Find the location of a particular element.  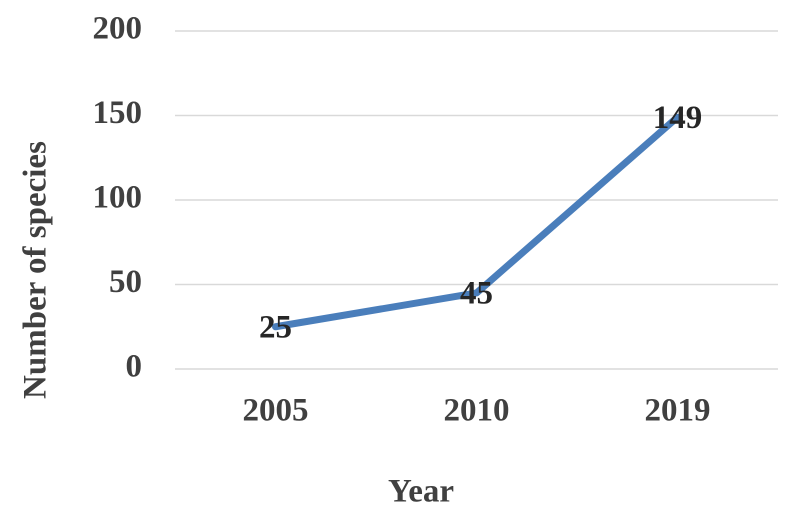

y-tick-label: 50 is located at coordinates (125, 282).